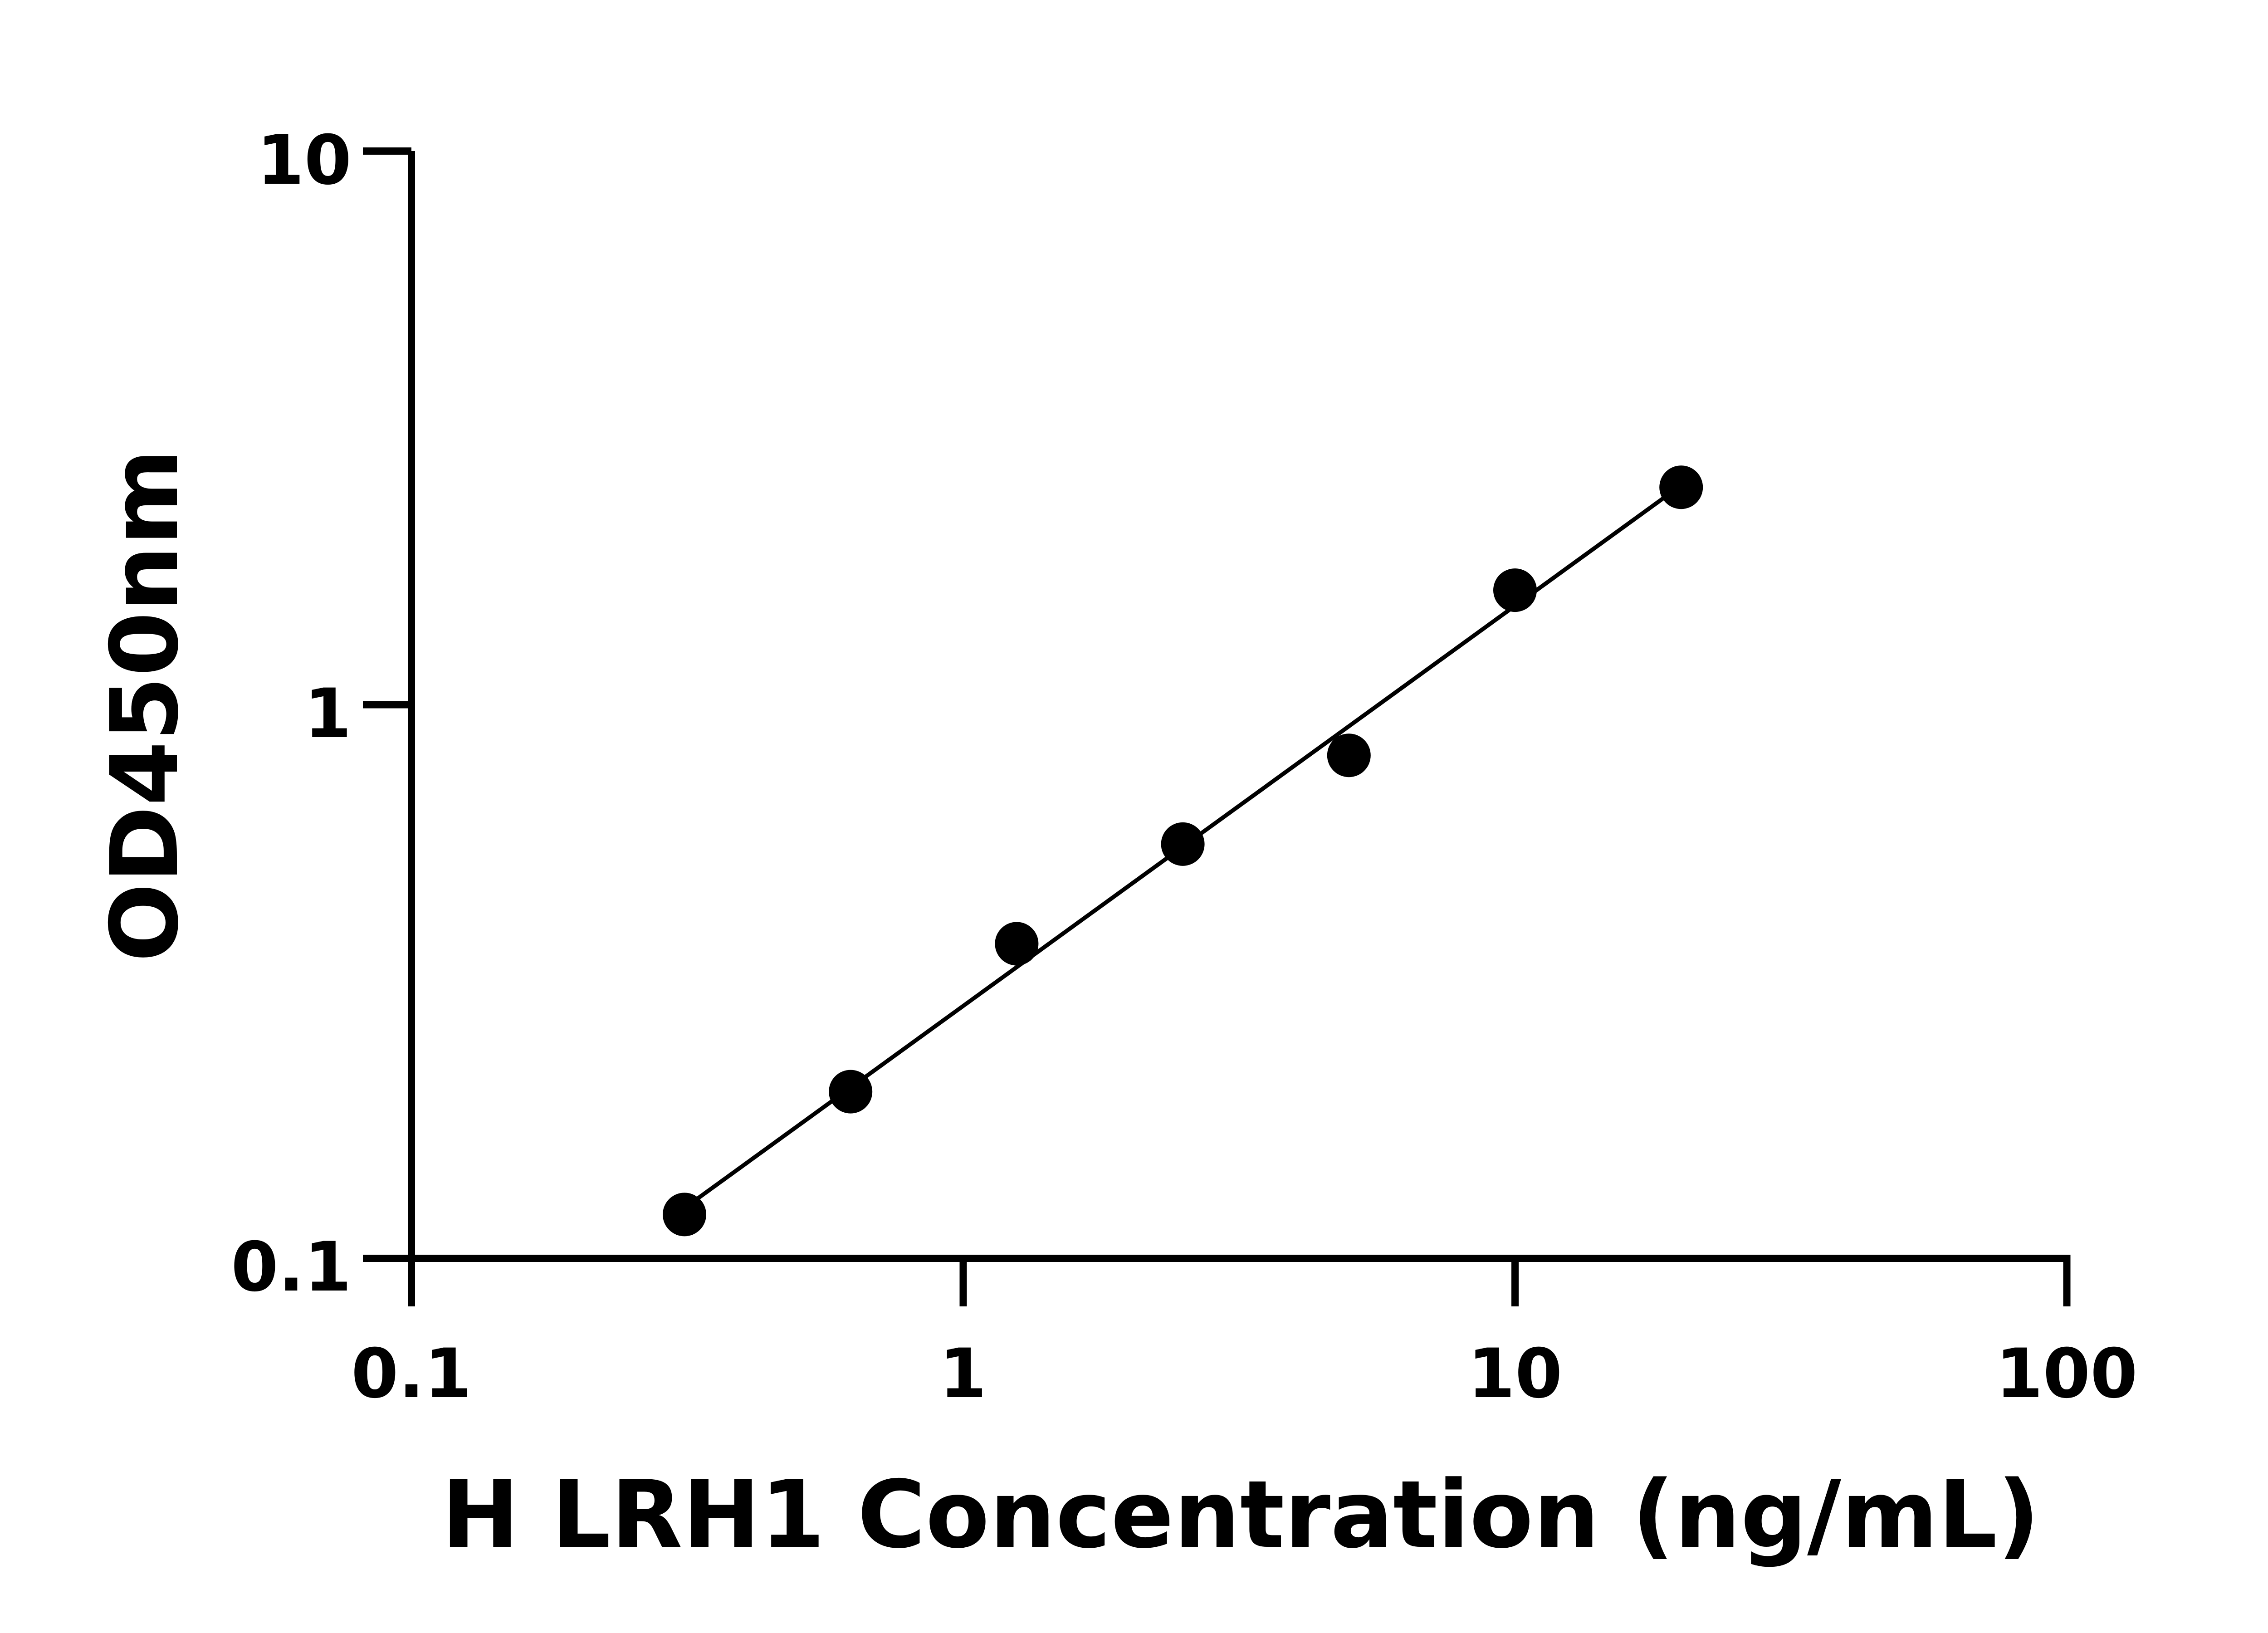 This screenshot has width=2268, height=1633. What do you see at coordinates (2066, 1374) in the screenshot?
I see `x-tick-label: 100` at bounding box center [2066, 1374].